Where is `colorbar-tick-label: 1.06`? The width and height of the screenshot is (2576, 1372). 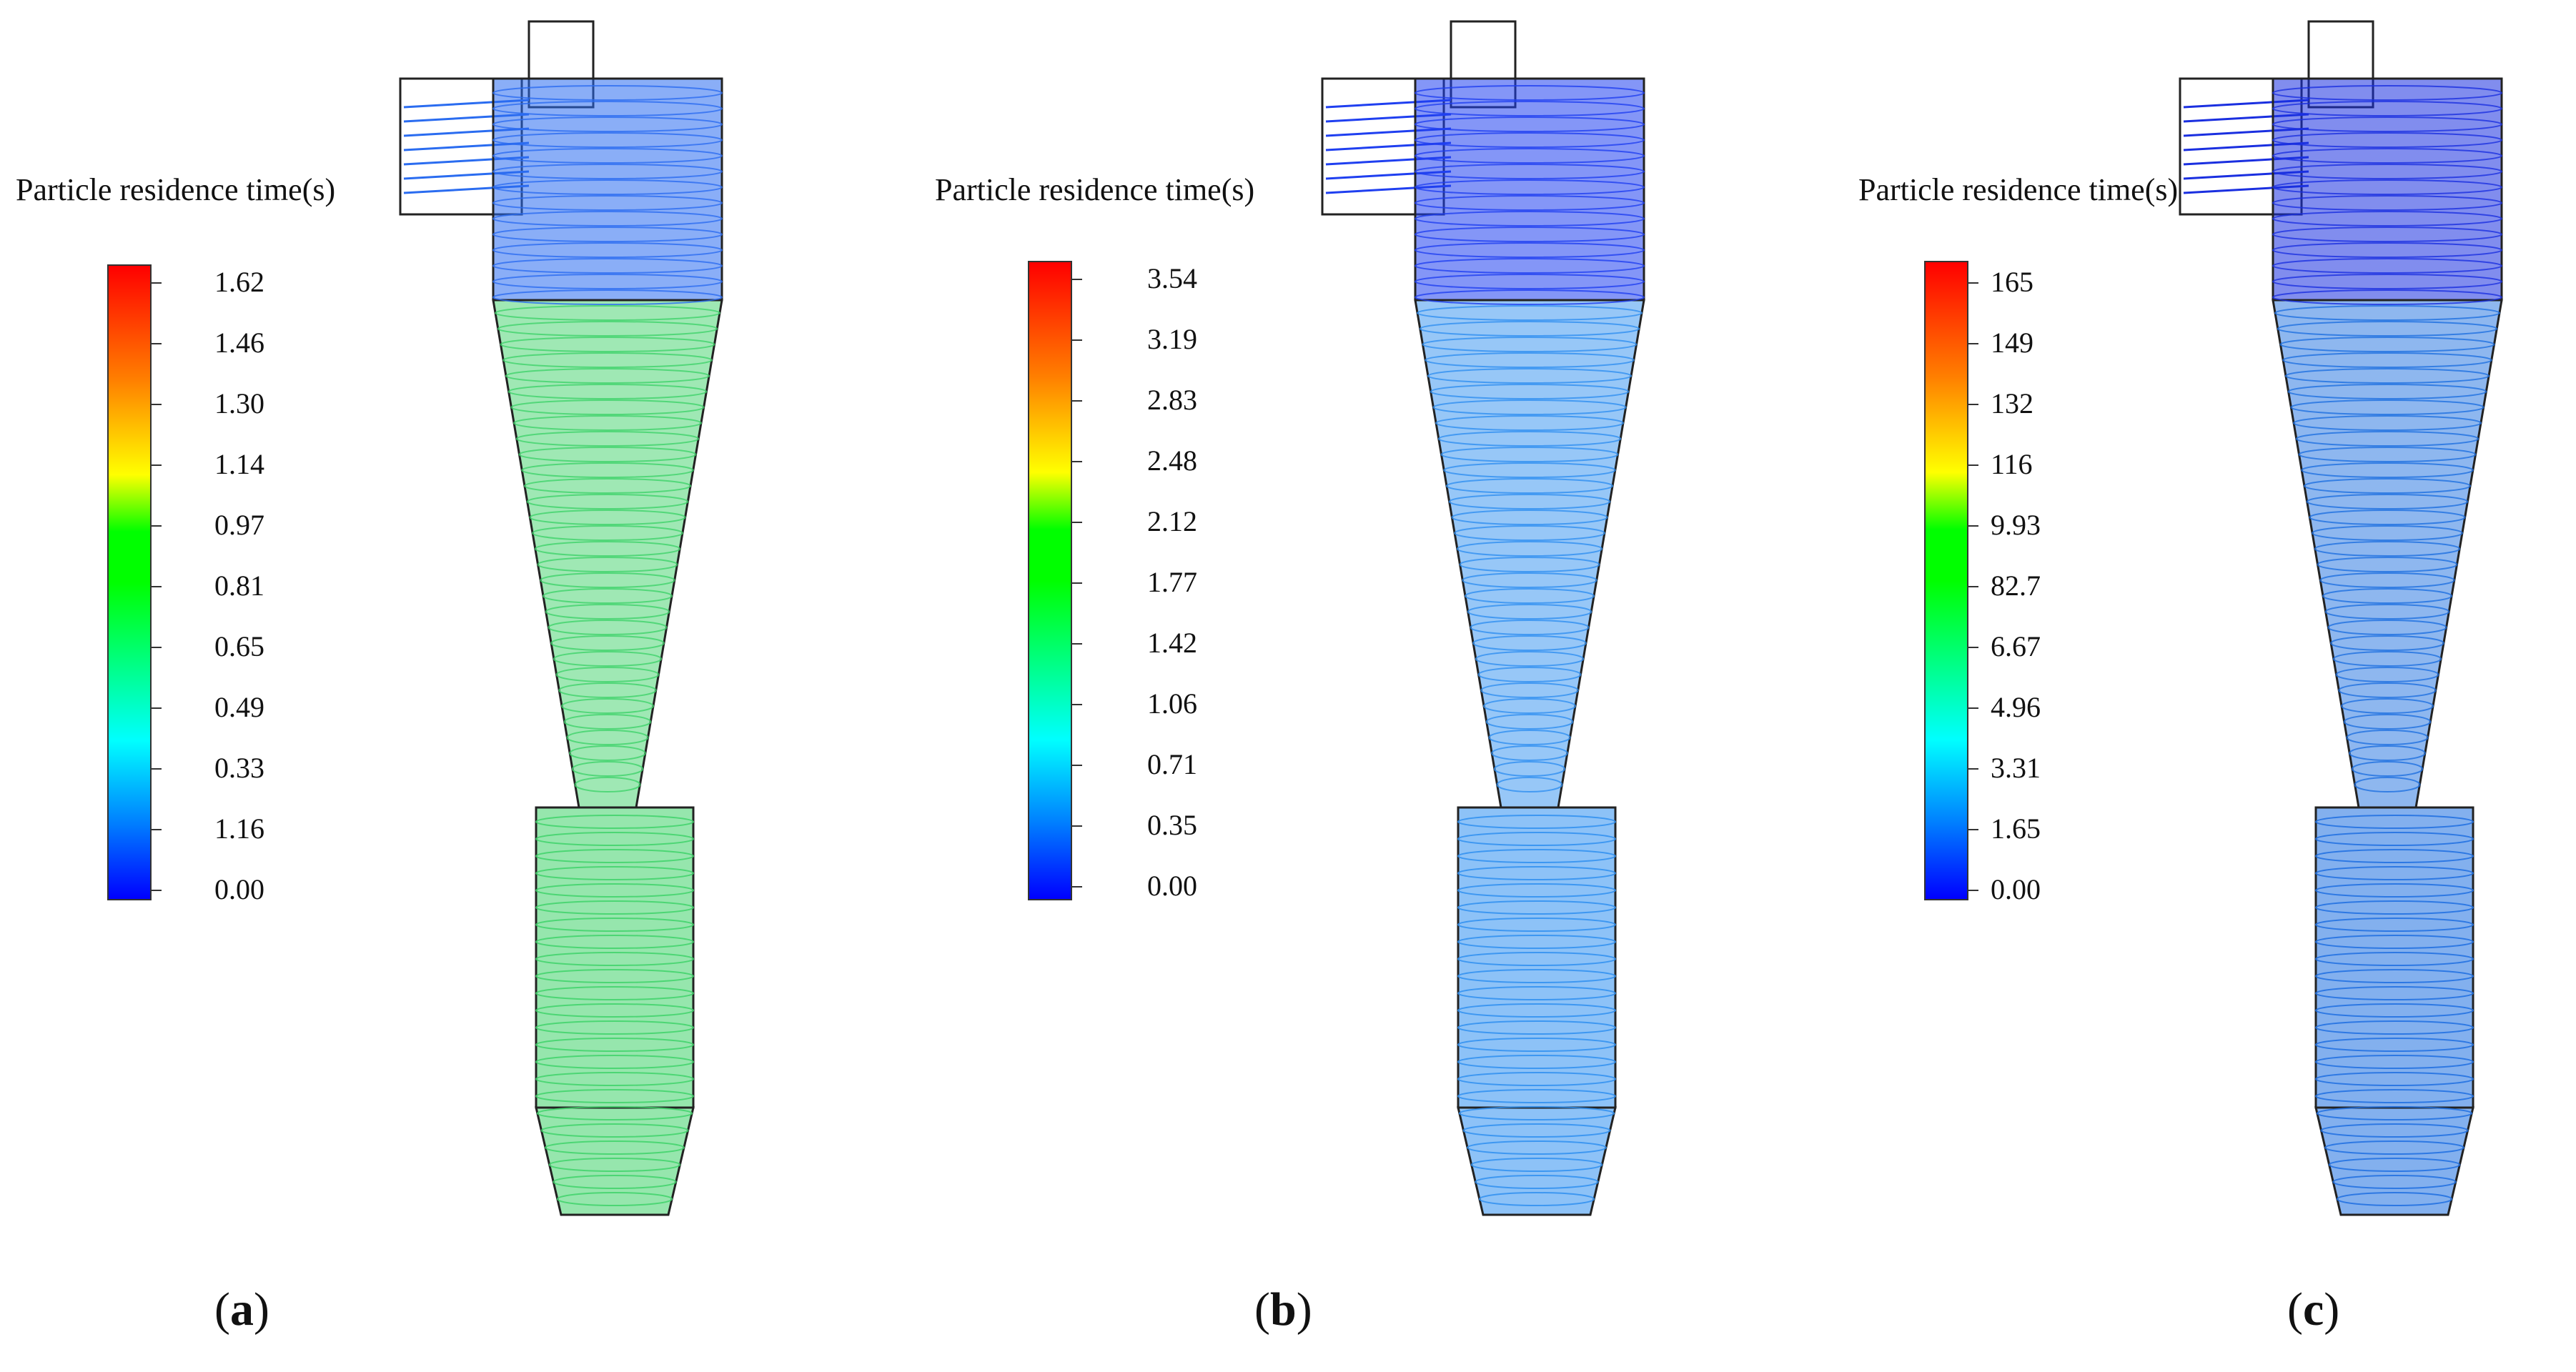
colorbar-tick-label: 1.06 is located at coordinates (1172, 703).